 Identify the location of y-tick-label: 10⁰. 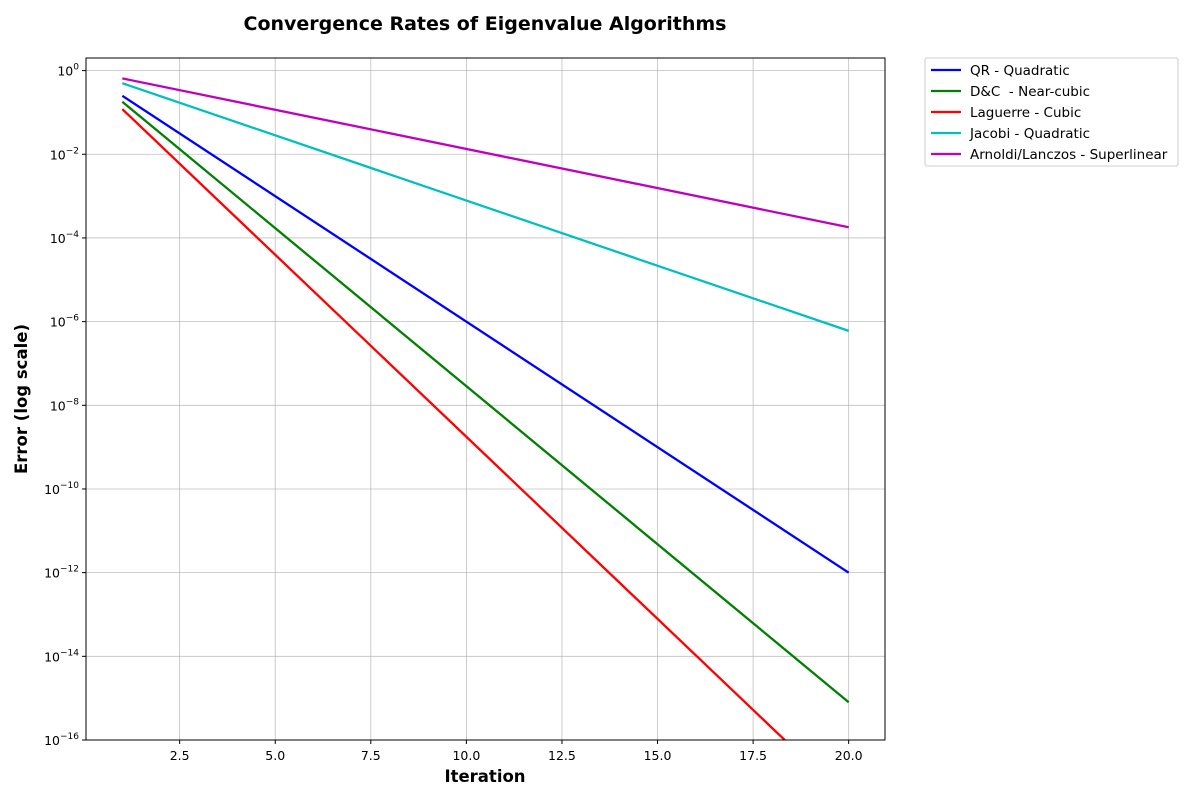
(68, 71).